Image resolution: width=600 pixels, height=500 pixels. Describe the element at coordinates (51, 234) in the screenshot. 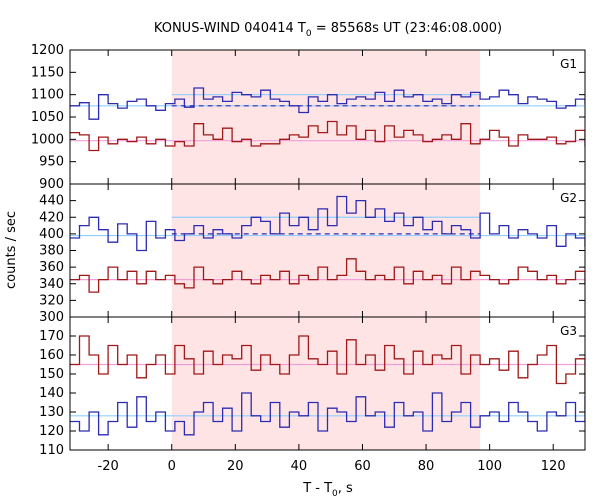

I see `y-tick-label: 400` at that location.